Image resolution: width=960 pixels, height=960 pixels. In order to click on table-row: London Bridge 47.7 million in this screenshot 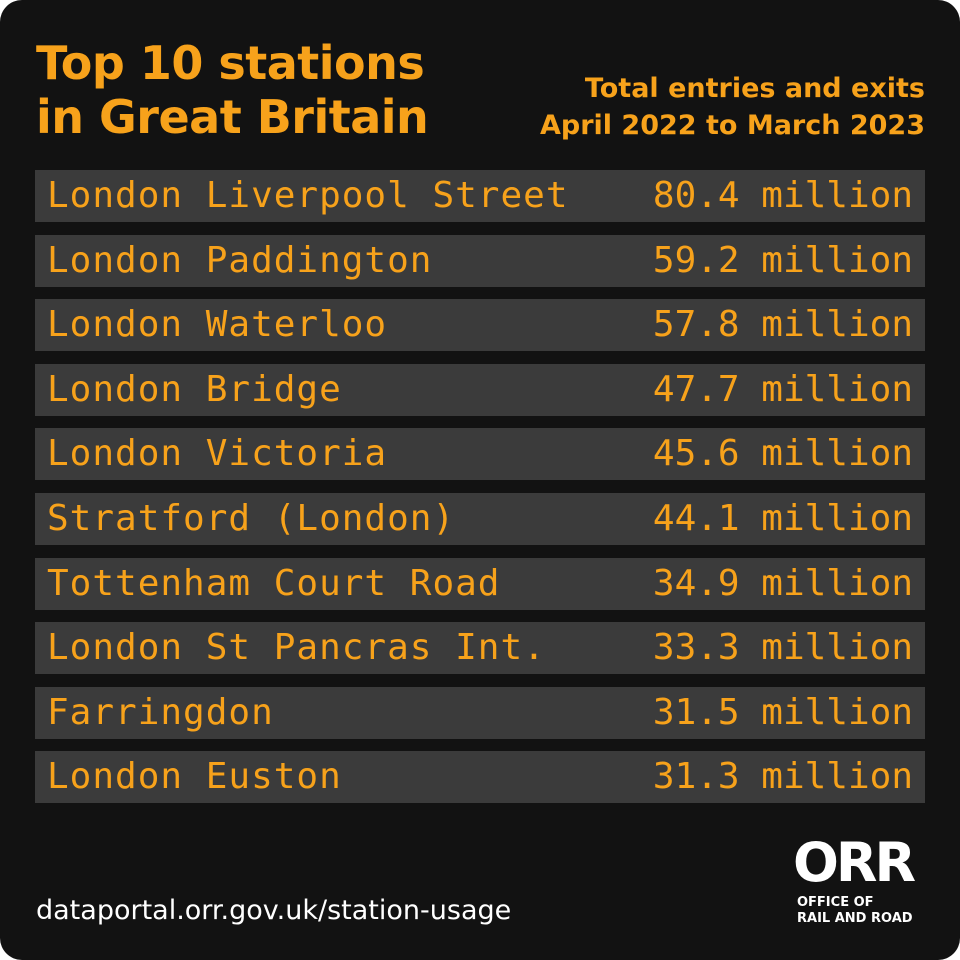, I will do `click(480, 389)`.